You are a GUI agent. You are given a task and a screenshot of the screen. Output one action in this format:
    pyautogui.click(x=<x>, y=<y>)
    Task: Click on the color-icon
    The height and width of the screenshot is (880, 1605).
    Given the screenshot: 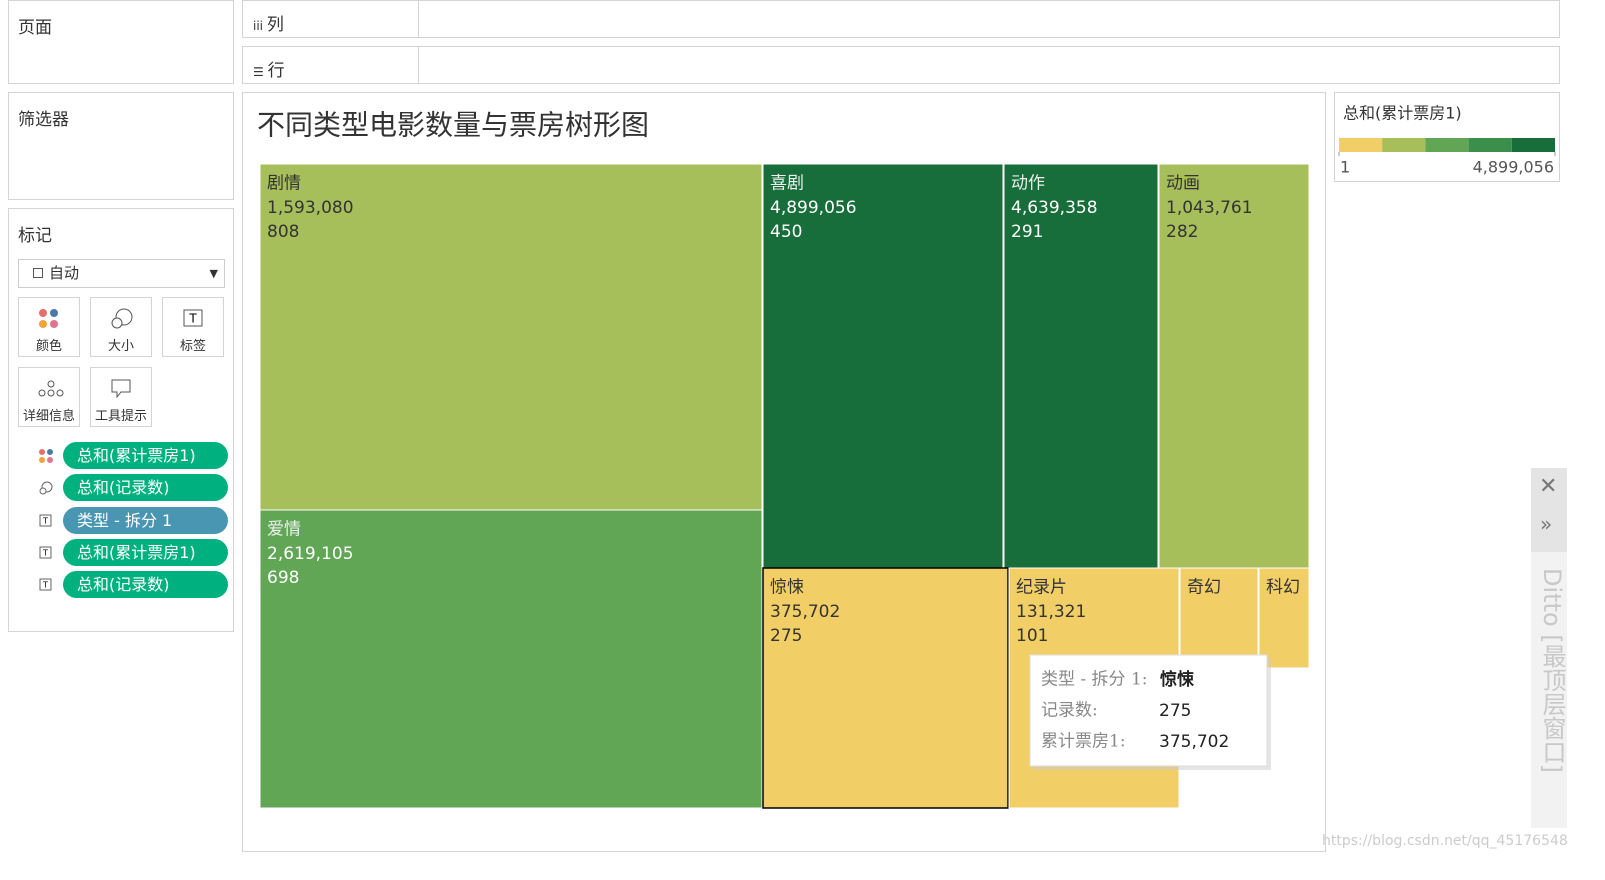 What is the action you would take?
    pyautogui.click(x=46, y=456)
    